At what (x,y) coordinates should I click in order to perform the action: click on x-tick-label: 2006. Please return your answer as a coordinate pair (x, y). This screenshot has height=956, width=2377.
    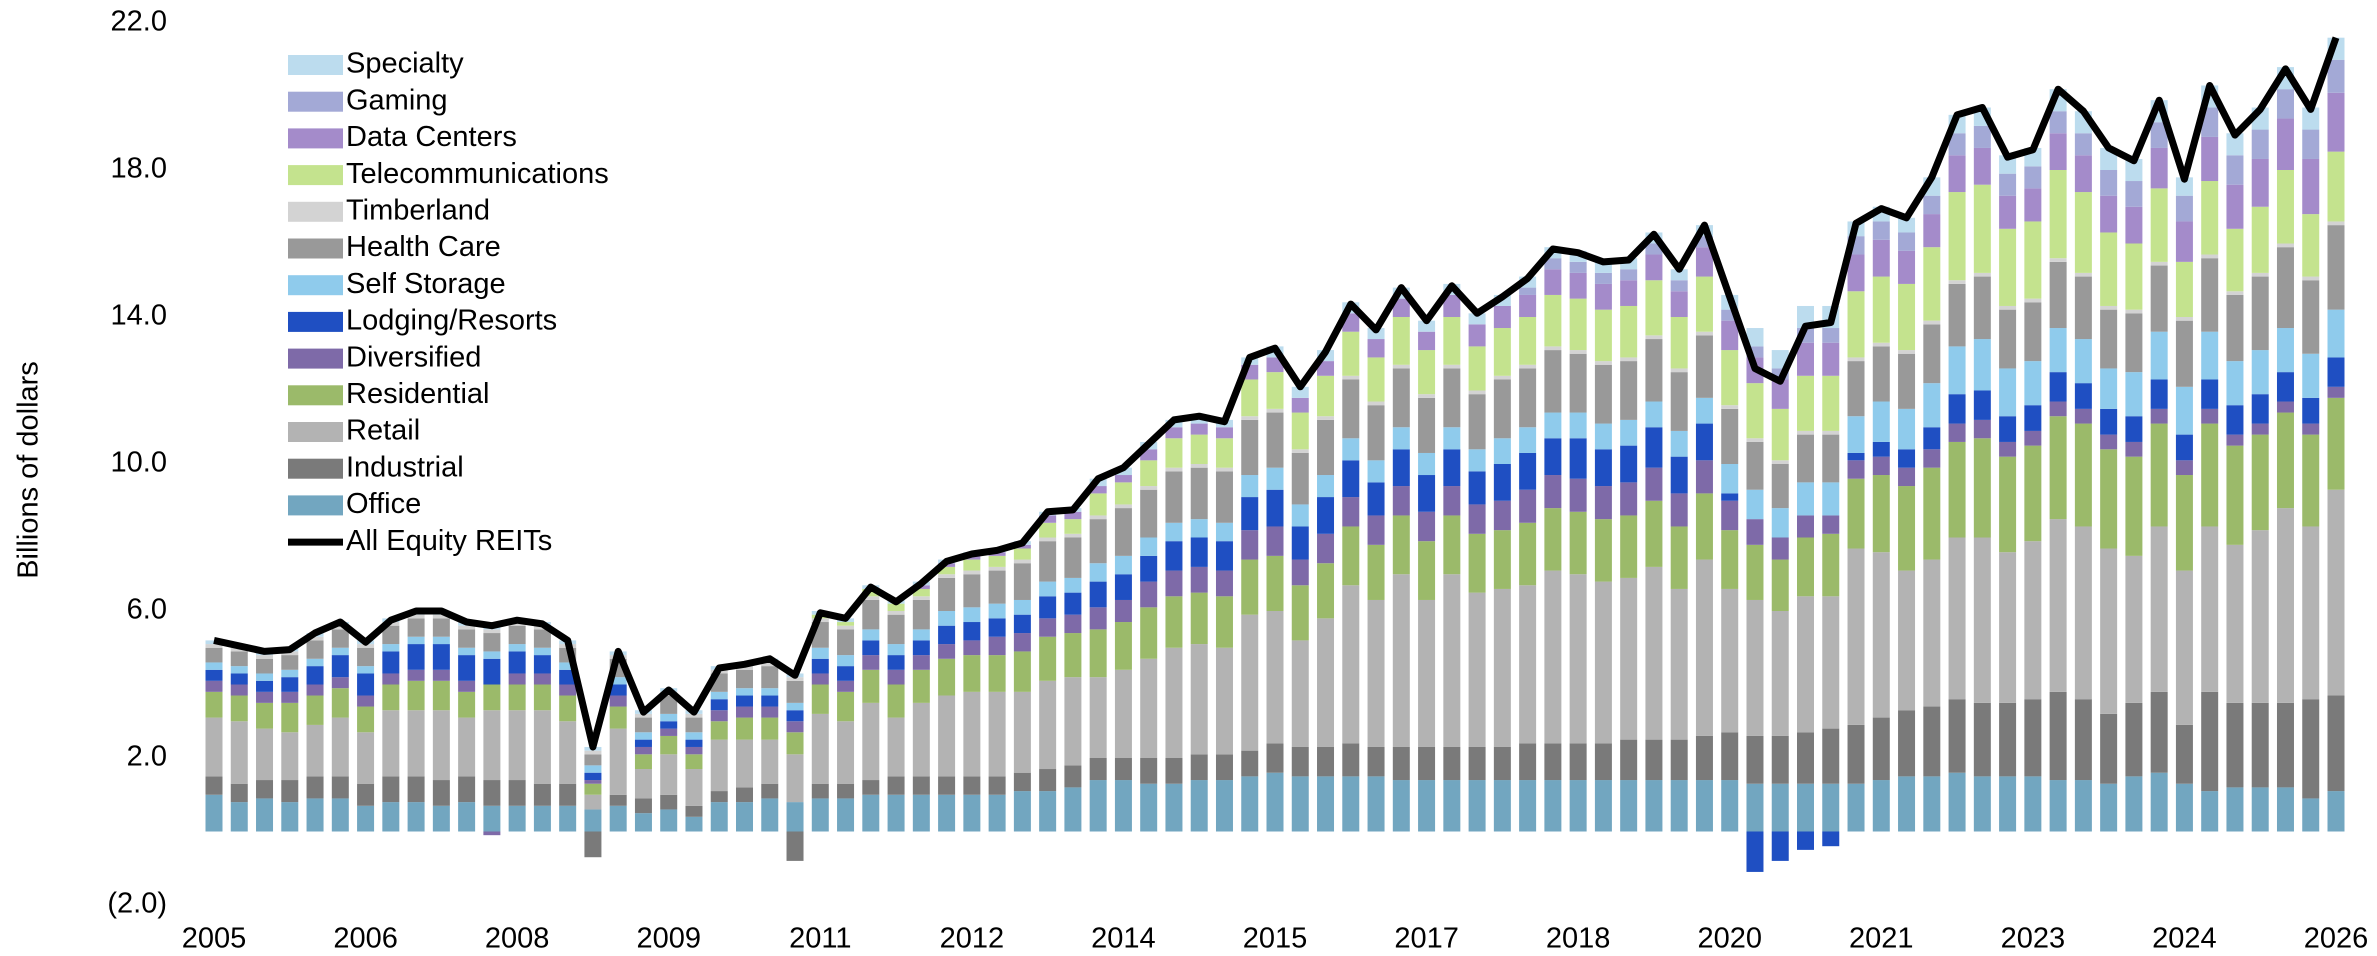
    Looking at the image, I should click on (365, 939).